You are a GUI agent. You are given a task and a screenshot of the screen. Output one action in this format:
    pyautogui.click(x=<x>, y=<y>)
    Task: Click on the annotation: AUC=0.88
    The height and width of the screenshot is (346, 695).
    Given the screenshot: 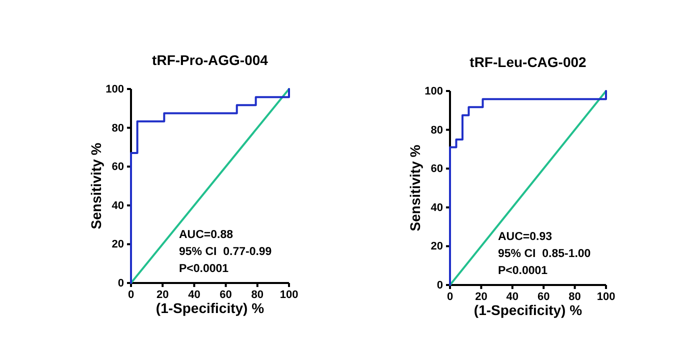 What is the action you would take?
    pyautogui.click(x=206, y=235)
    